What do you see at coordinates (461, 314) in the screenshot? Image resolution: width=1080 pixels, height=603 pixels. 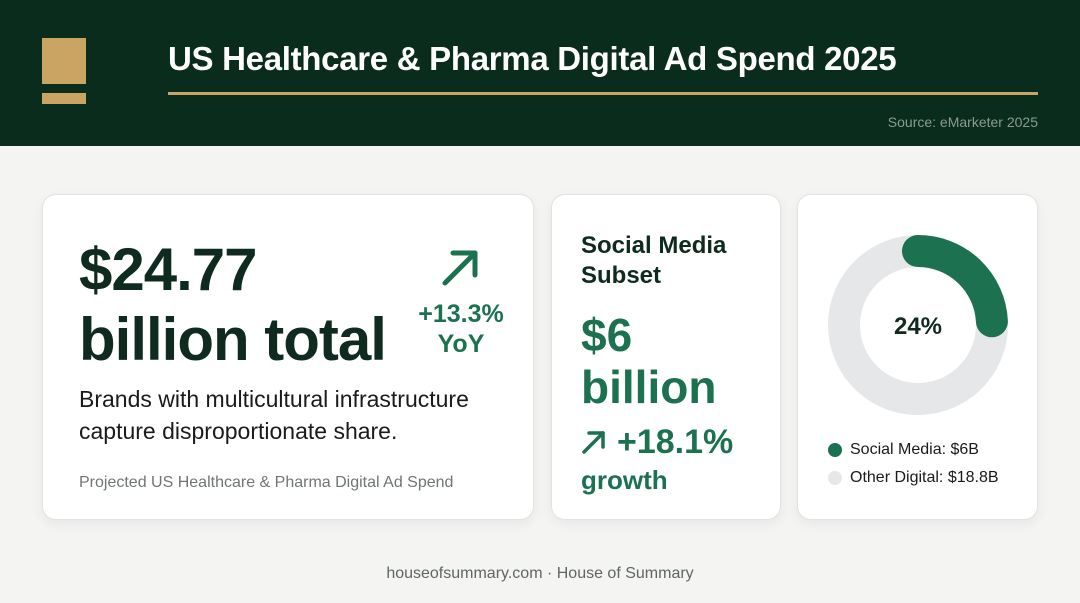 I see `yoy-growth-value: +13.3%` at bounding box center [461, 314].